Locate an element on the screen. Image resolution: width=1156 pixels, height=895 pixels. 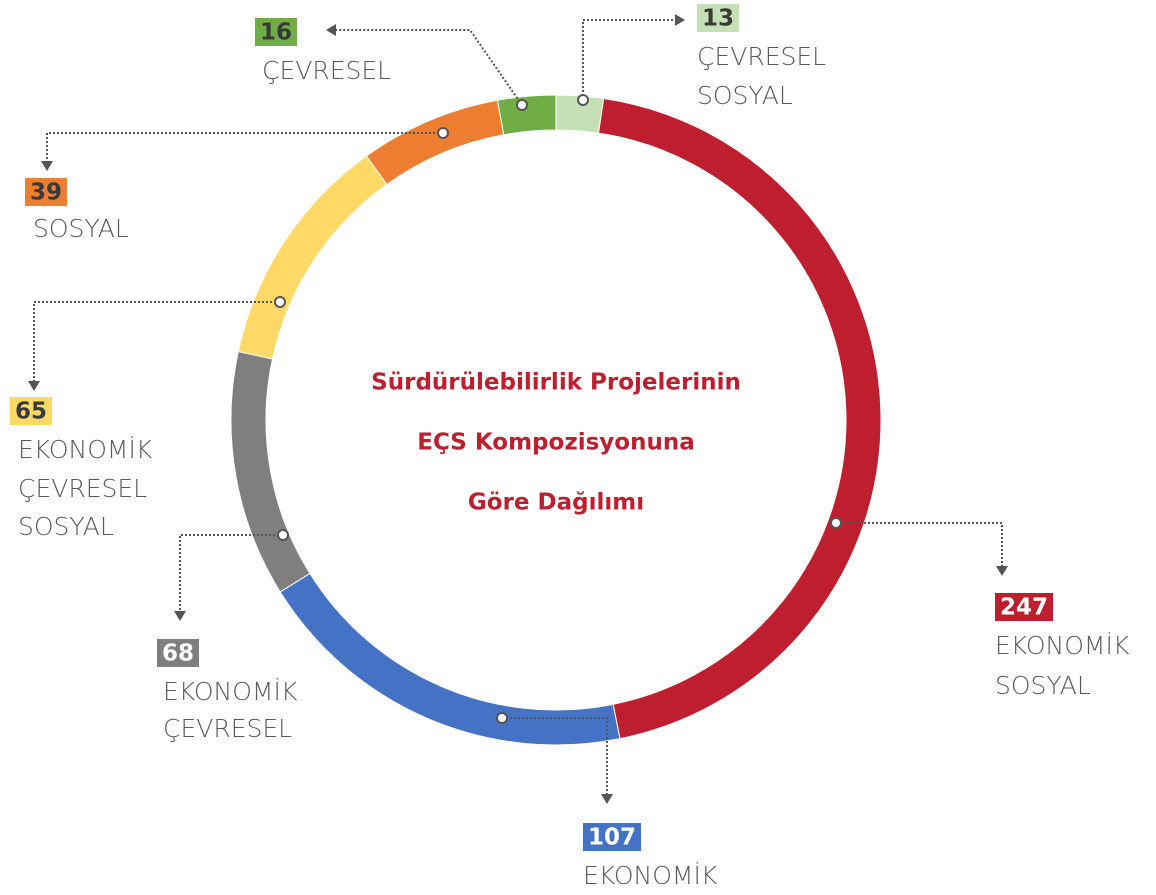
value-label: 247 is located at coordinates (1024, 608).